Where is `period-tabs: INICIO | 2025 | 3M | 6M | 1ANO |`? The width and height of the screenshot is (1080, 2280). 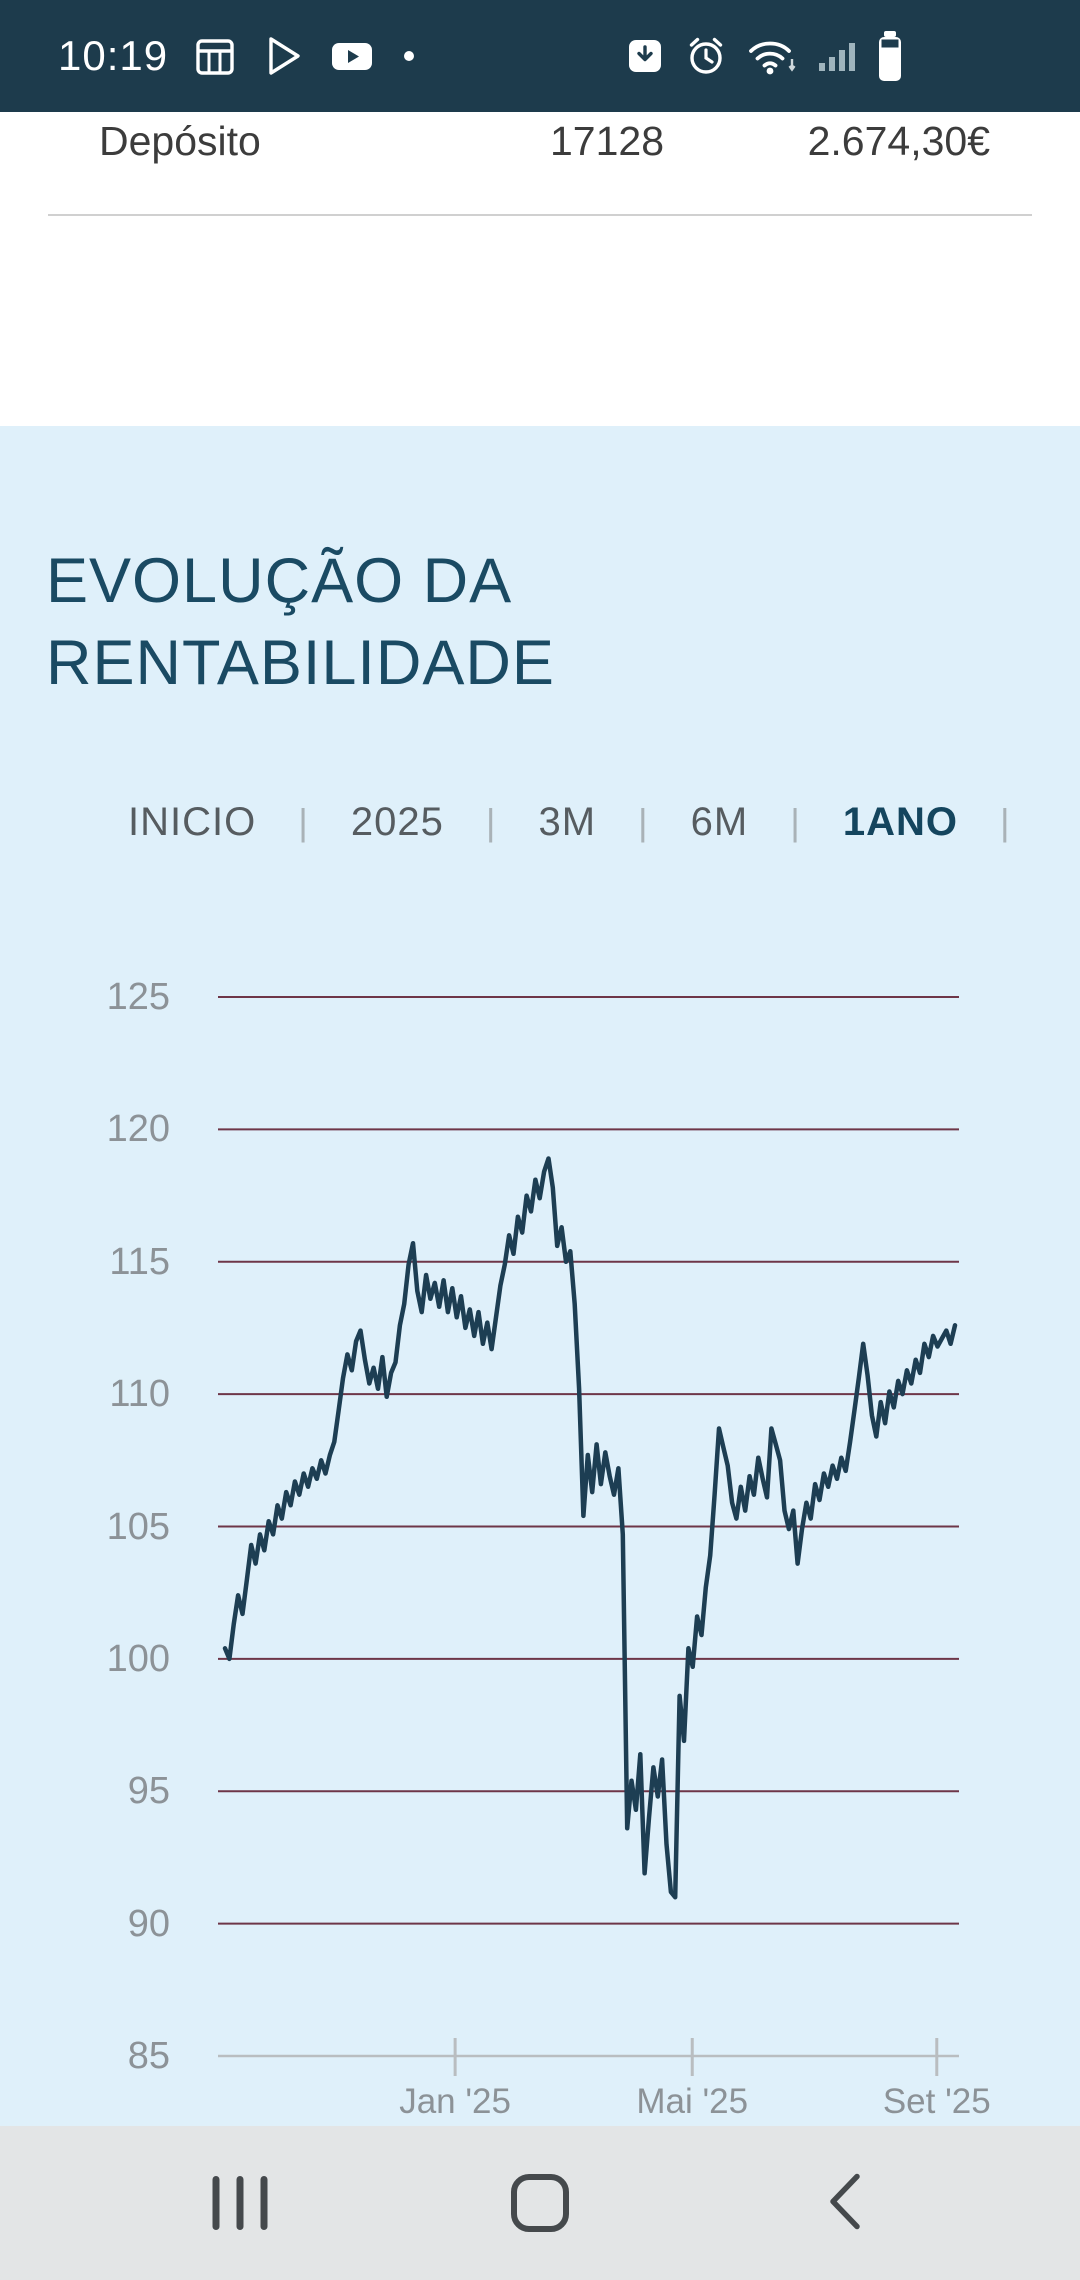
period-tabs: INICIO | 2025 | 3M | 6M | 1ANO | is located at coordinates (569, 822).